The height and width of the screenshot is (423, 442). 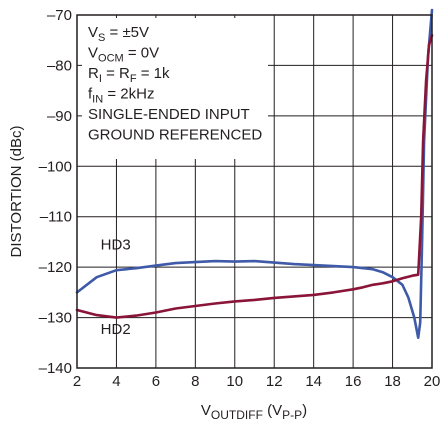 I want to click on x-tick-label: 18, so click(x=392, y=381).